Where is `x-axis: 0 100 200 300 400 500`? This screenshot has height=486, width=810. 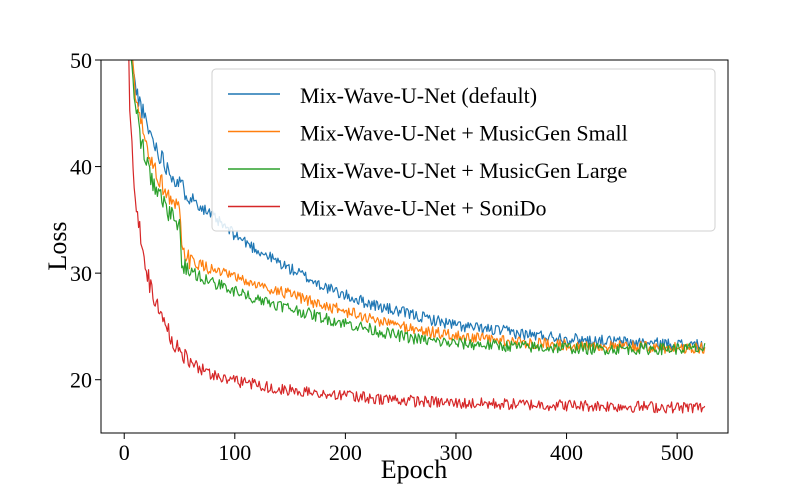 x-axis: 0 100 200 300 400 500 is located at coordinates (406, 449).